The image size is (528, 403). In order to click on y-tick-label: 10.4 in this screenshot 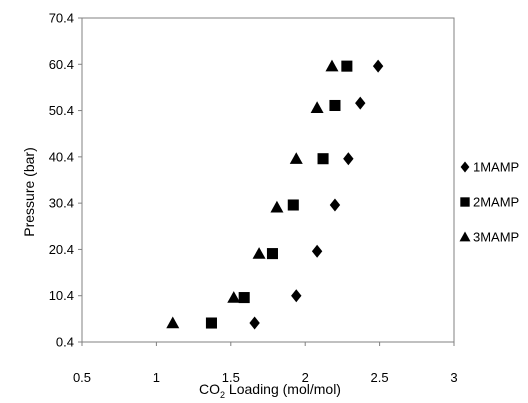, I will do `click(61, 295)`.